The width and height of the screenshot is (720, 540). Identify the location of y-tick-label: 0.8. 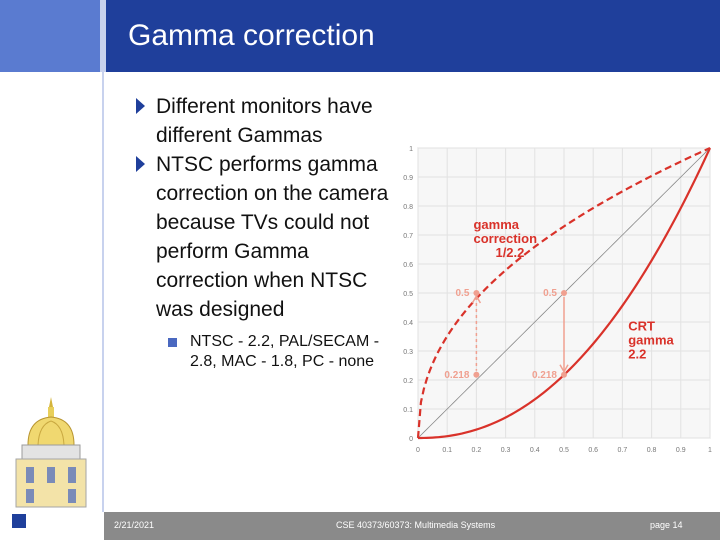
(408, 207).